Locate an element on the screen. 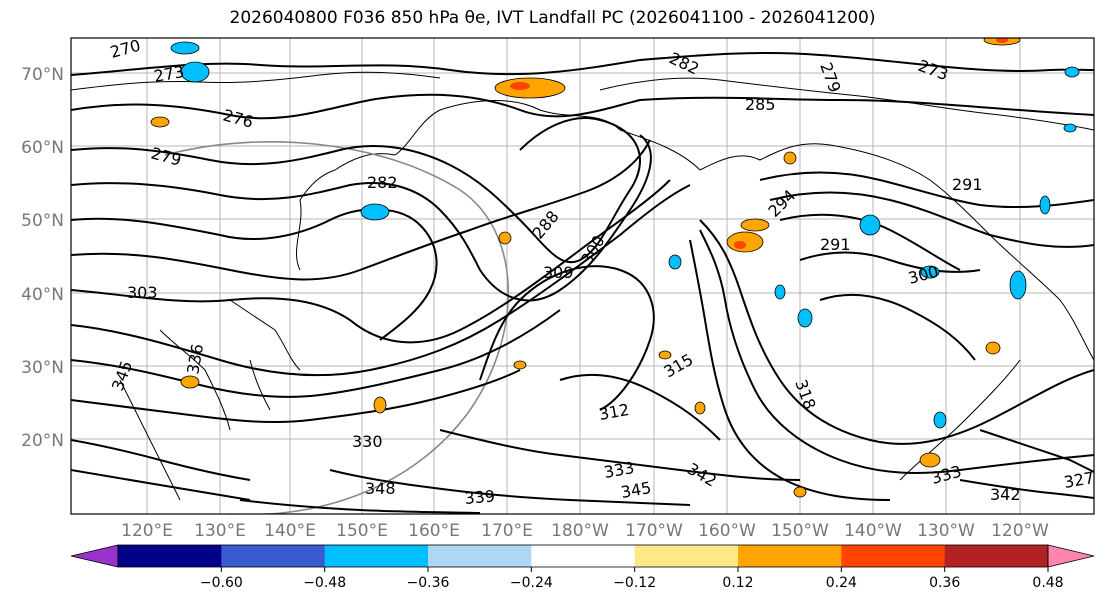 The height and width of the screenshot is (606, 1105). contour-label: 303 is located at coordinates (142, 292).